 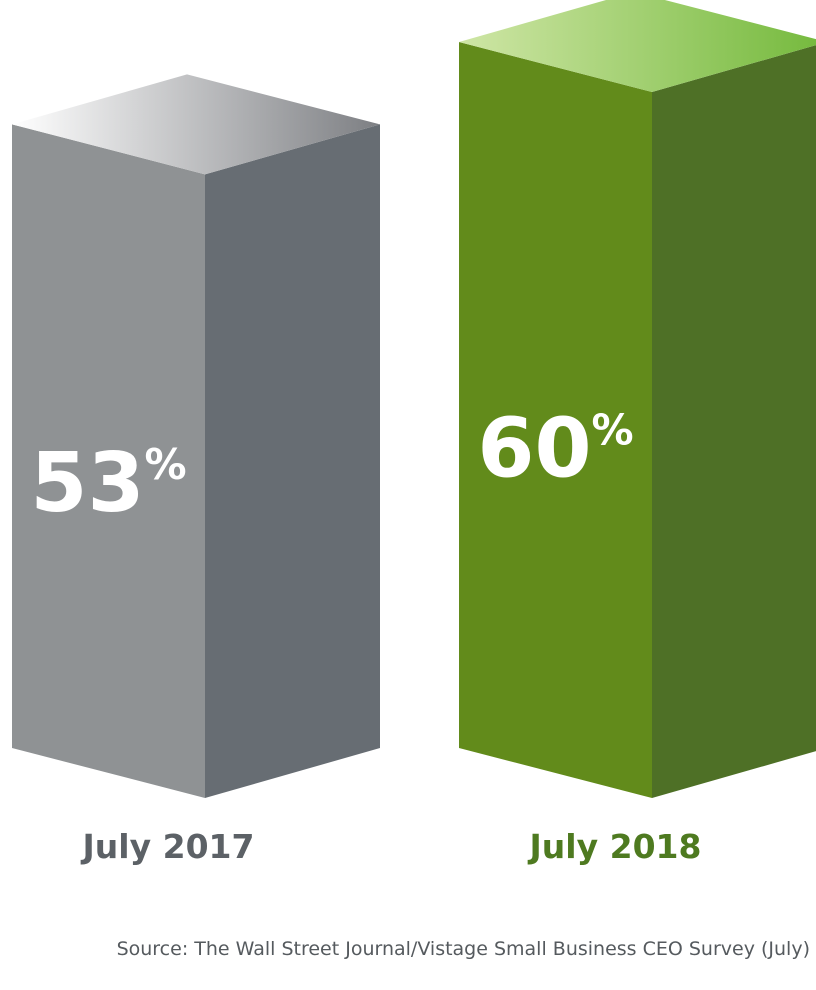 I want to click on category-label: July 2018, so click(x=615, y=846).